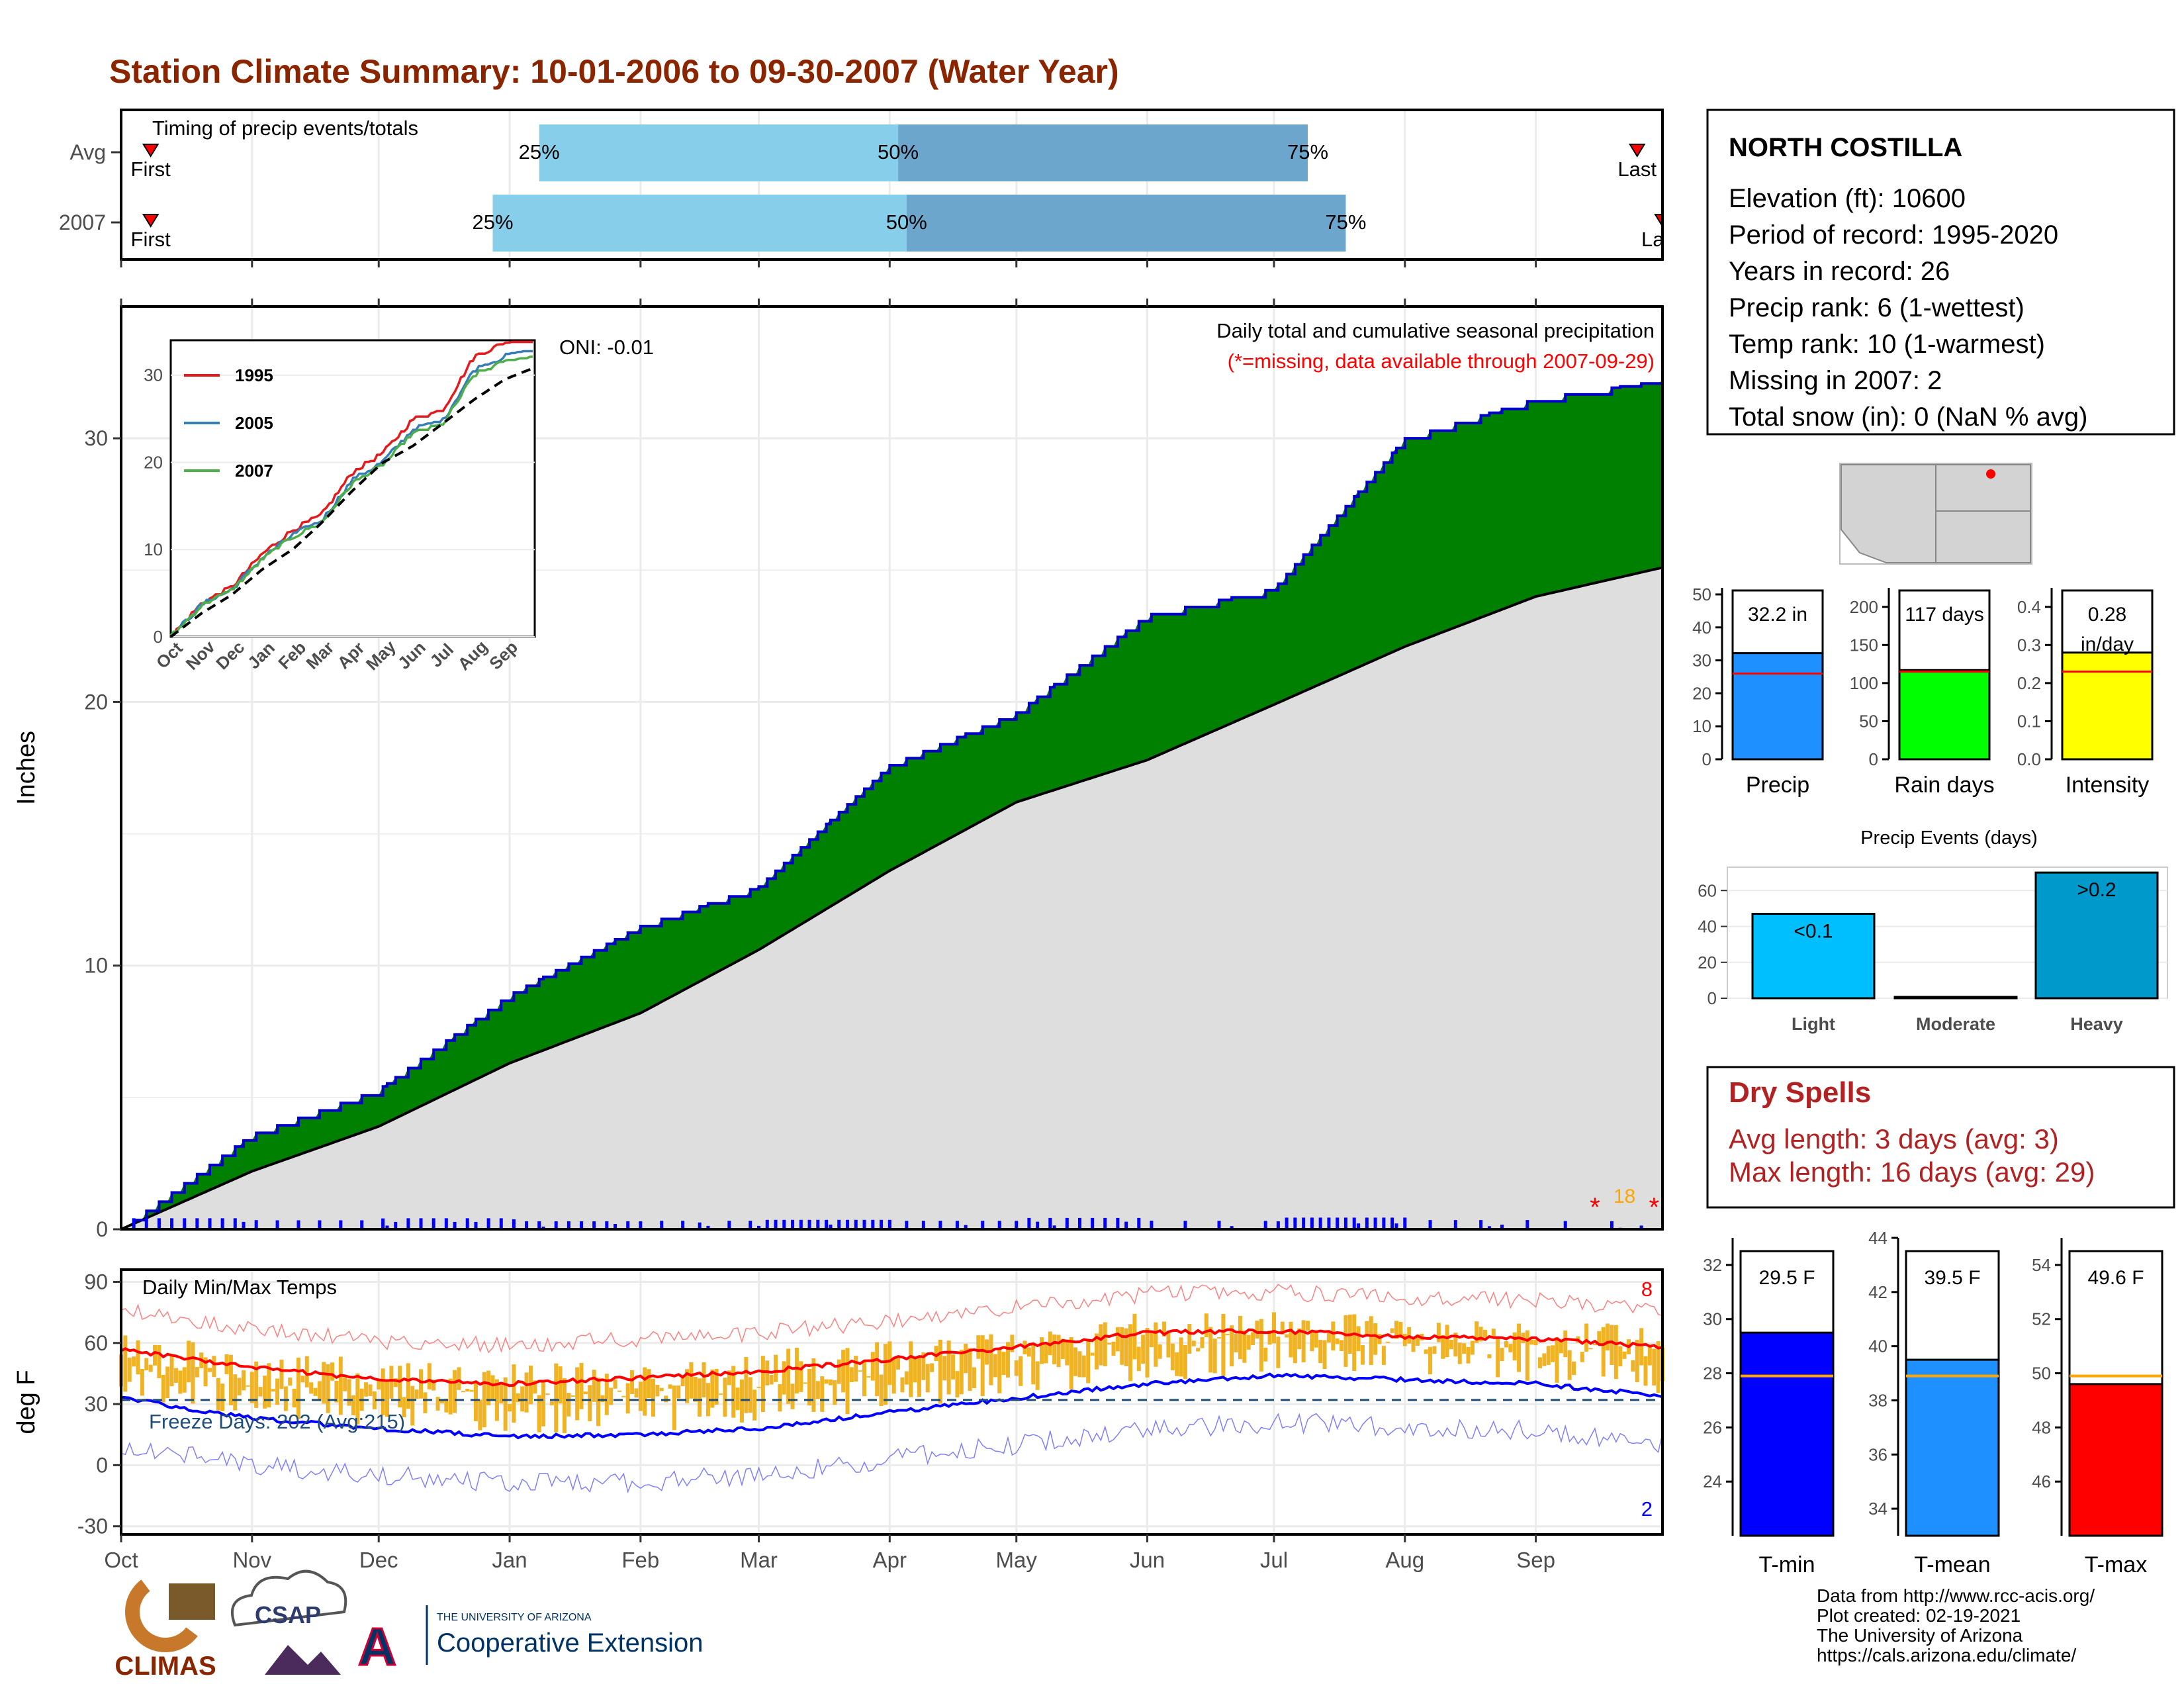  I want to click on timing-frame, so click(892, 185).